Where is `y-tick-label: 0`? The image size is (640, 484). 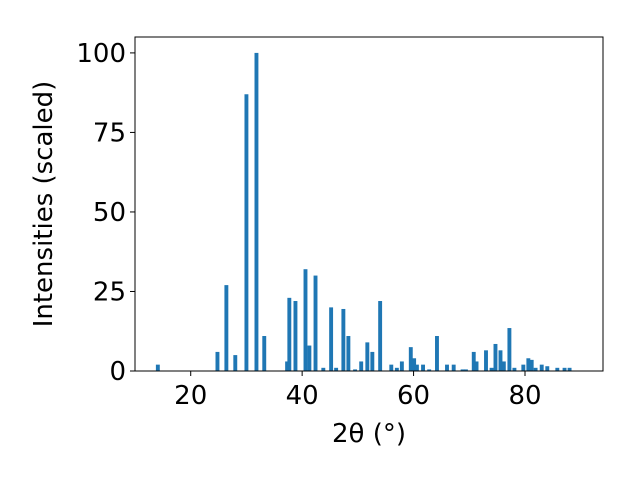
y-tick-label: 0 is located at coordinates (117, 372).